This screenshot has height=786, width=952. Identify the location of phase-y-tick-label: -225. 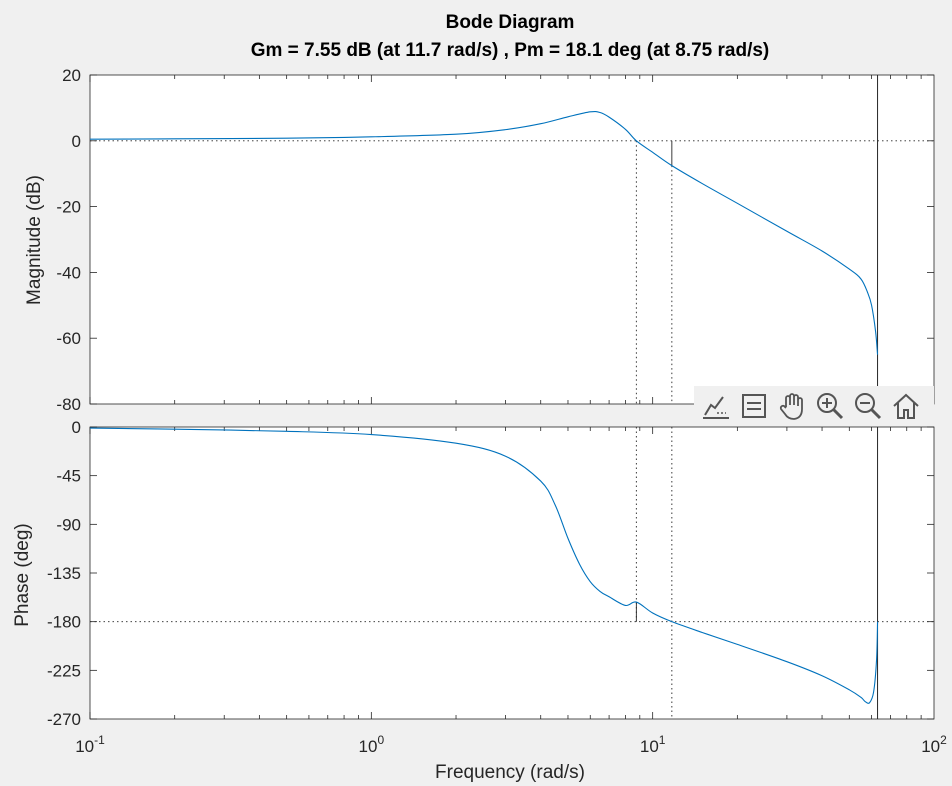
(64, 670).